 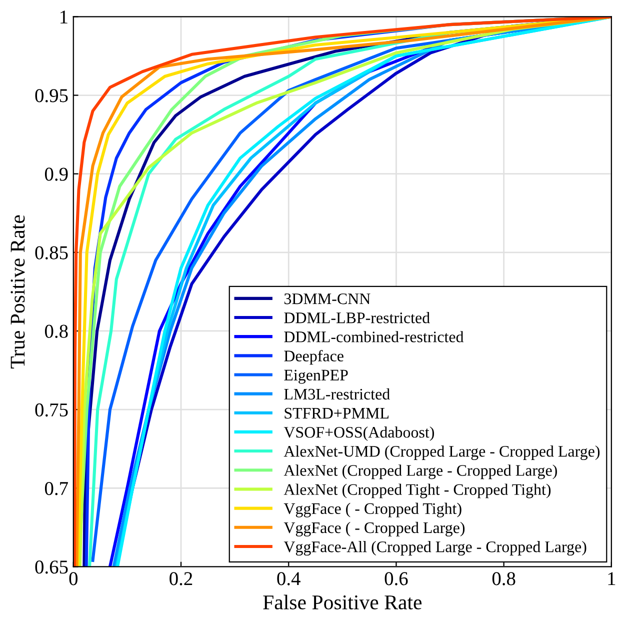 I want to click on legend-label: AlexNet (Cropped Large - Cropped Large), so click(x=420, y=472).